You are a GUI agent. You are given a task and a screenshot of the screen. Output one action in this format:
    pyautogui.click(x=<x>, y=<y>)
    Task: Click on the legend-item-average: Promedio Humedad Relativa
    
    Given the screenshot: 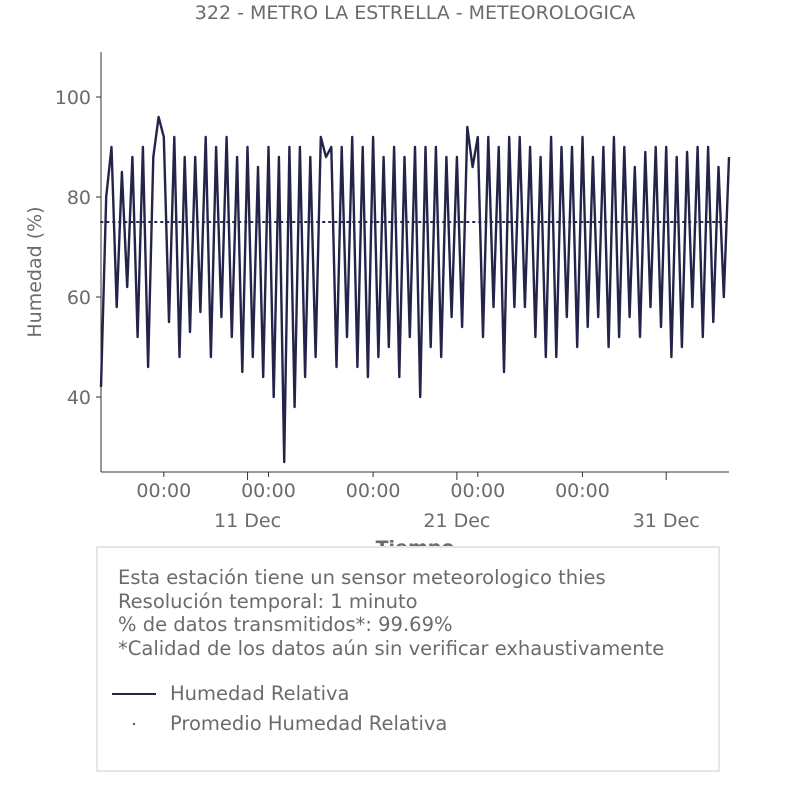 What is the action you would take?
    pyautogui.click(x=279, y=723)
    